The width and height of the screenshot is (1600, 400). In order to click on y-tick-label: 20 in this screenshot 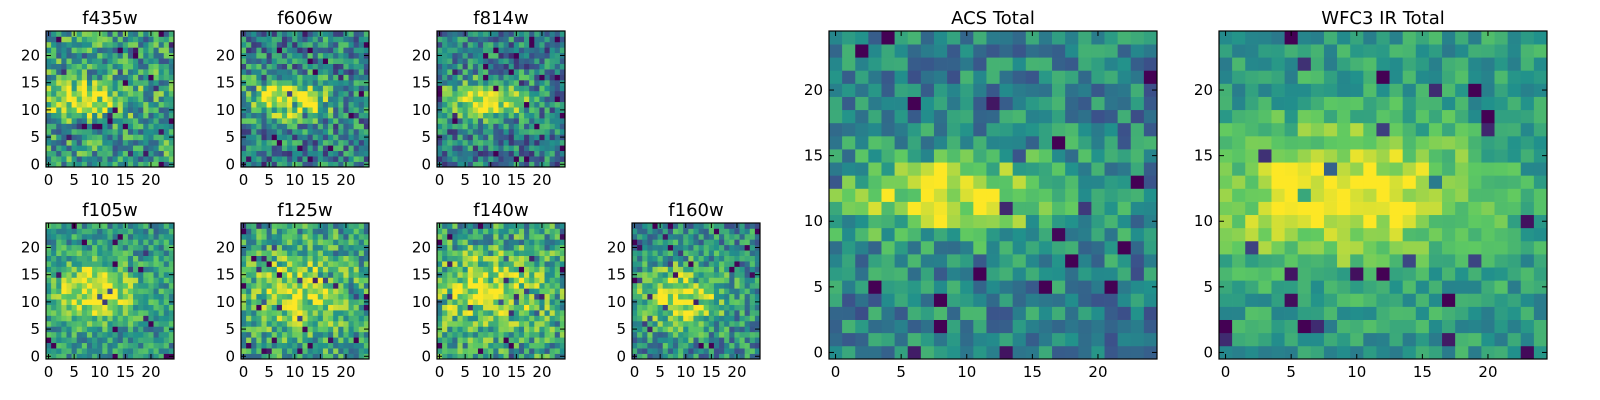, I will do `click(225, 247)`.